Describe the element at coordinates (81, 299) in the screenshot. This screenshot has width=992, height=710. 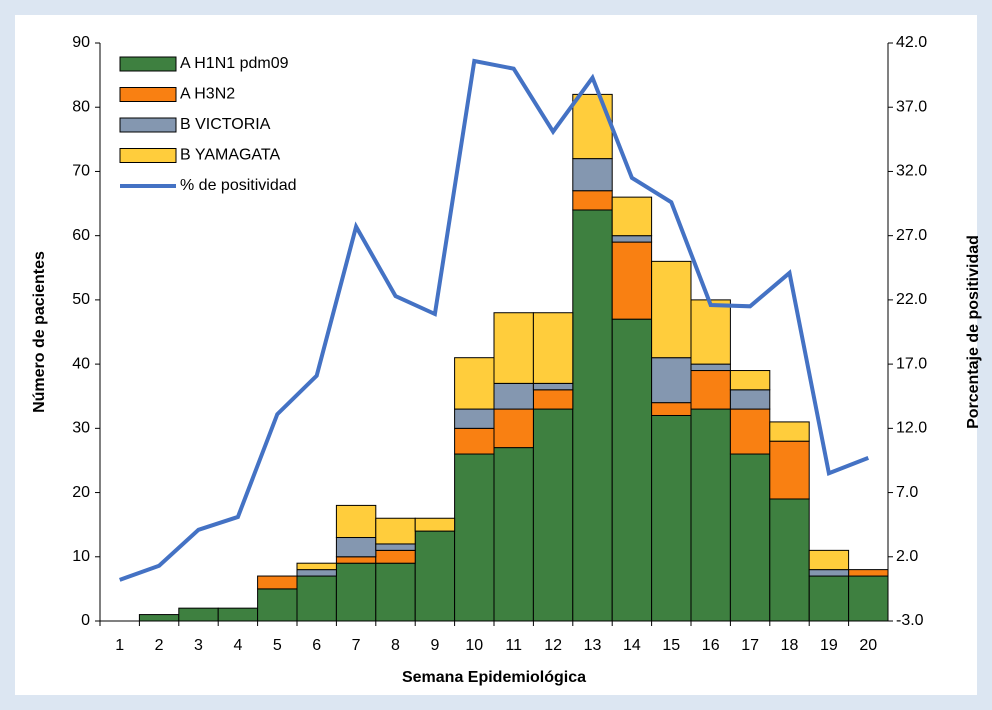
I see `y-tick-label: 50` at that location.